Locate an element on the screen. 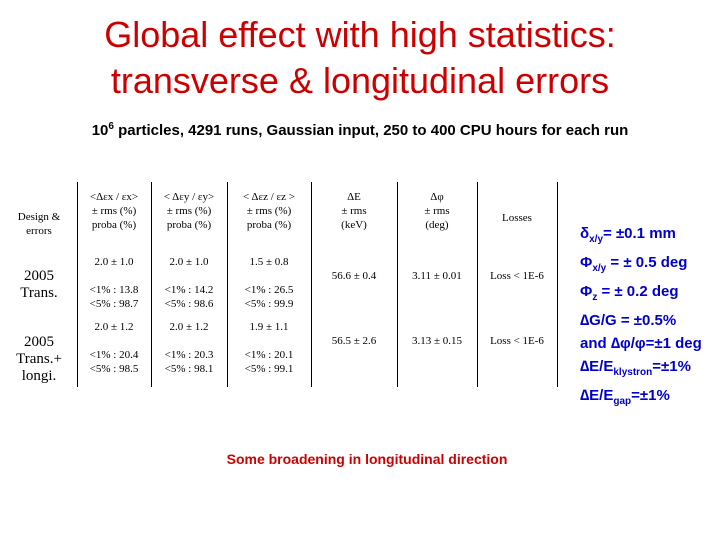 This screenshot has height=540, width=720. table-cell: 1.5 ± 0.8 is located at coordinates (269, 262).